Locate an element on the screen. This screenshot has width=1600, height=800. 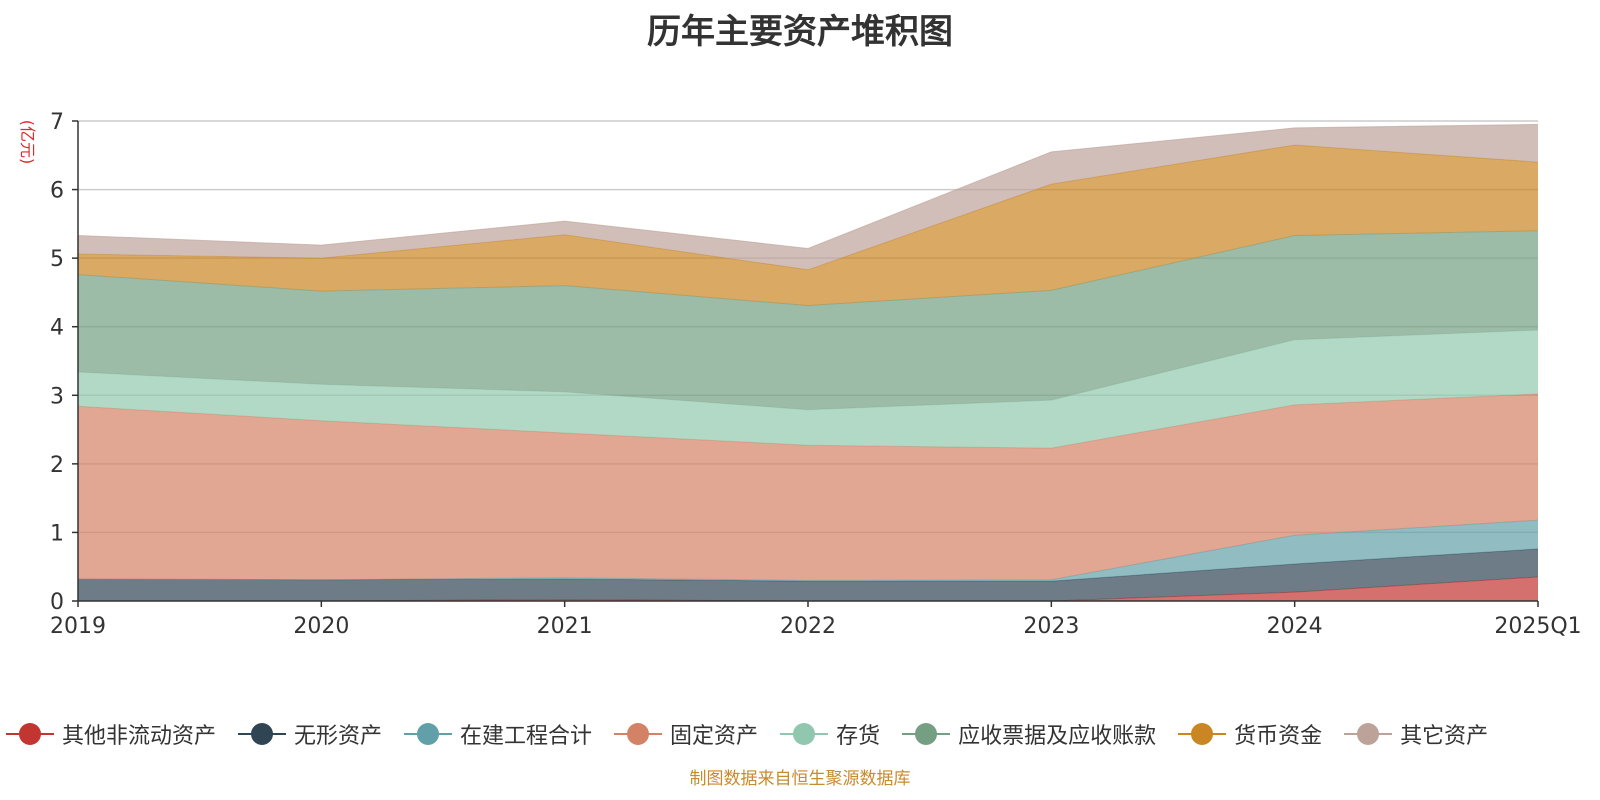
x-tick-label: 2019 is located at coordinates (78, 626).